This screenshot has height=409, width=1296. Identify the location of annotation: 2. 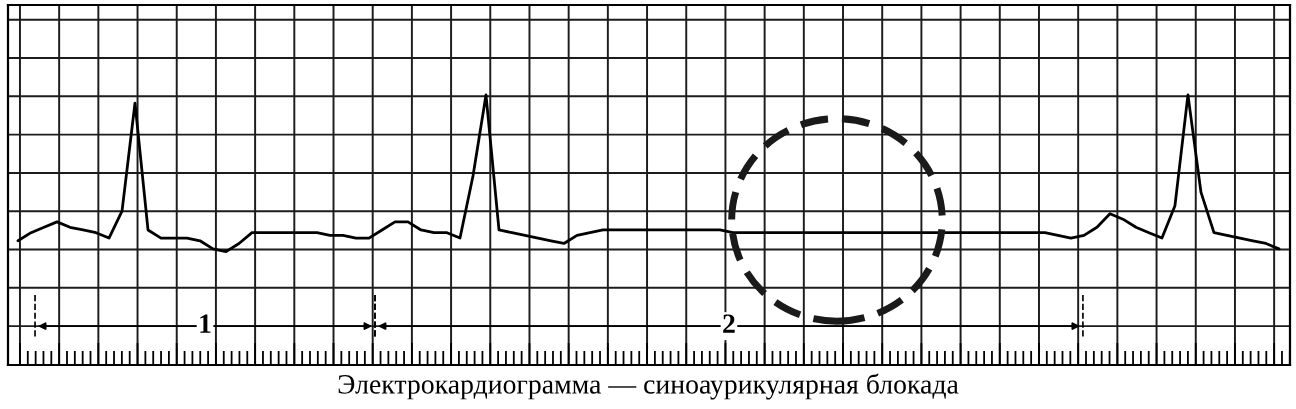
(729, 323).